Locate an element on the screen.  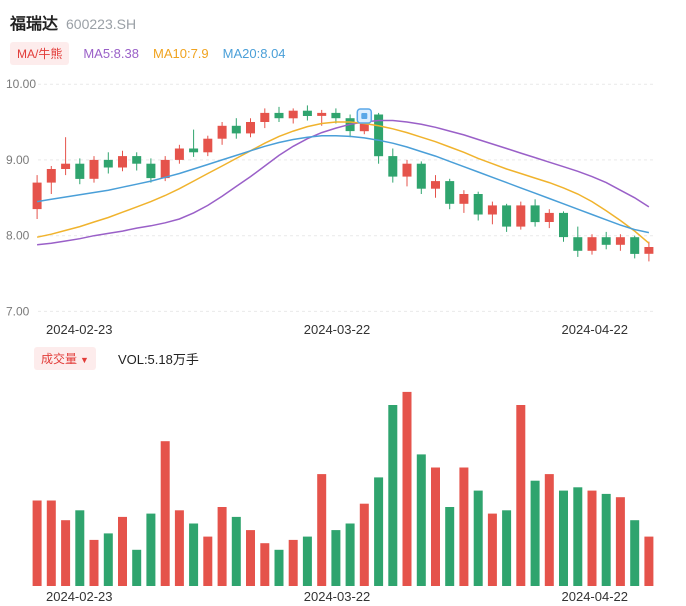
signal-marker-icon is located at coordinates (364, 116).